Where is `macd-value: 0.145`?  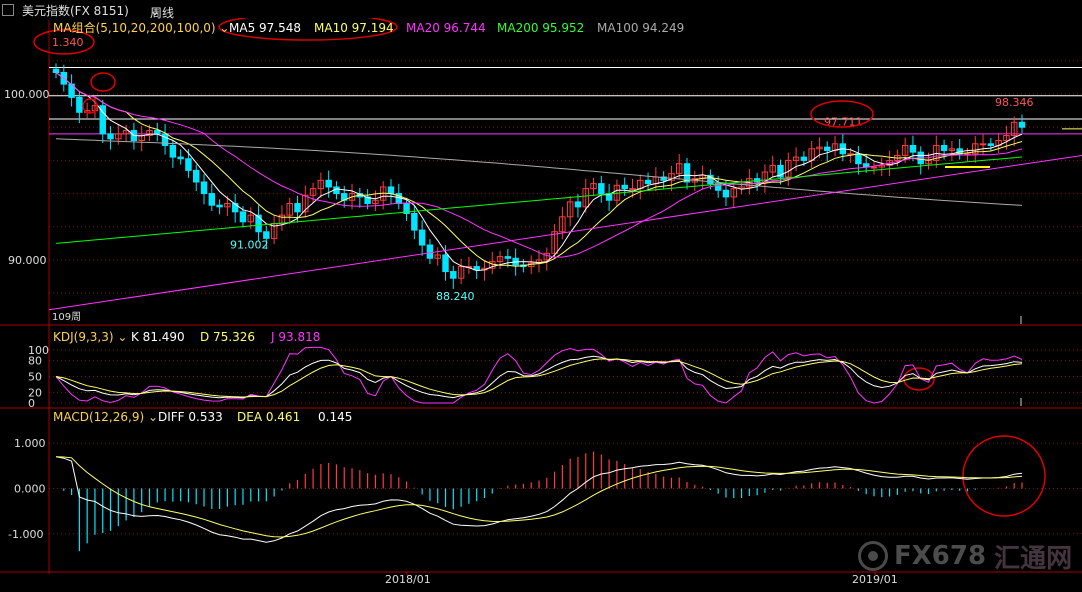
macd-value: 0.145 is located at coordinates (335, 417).